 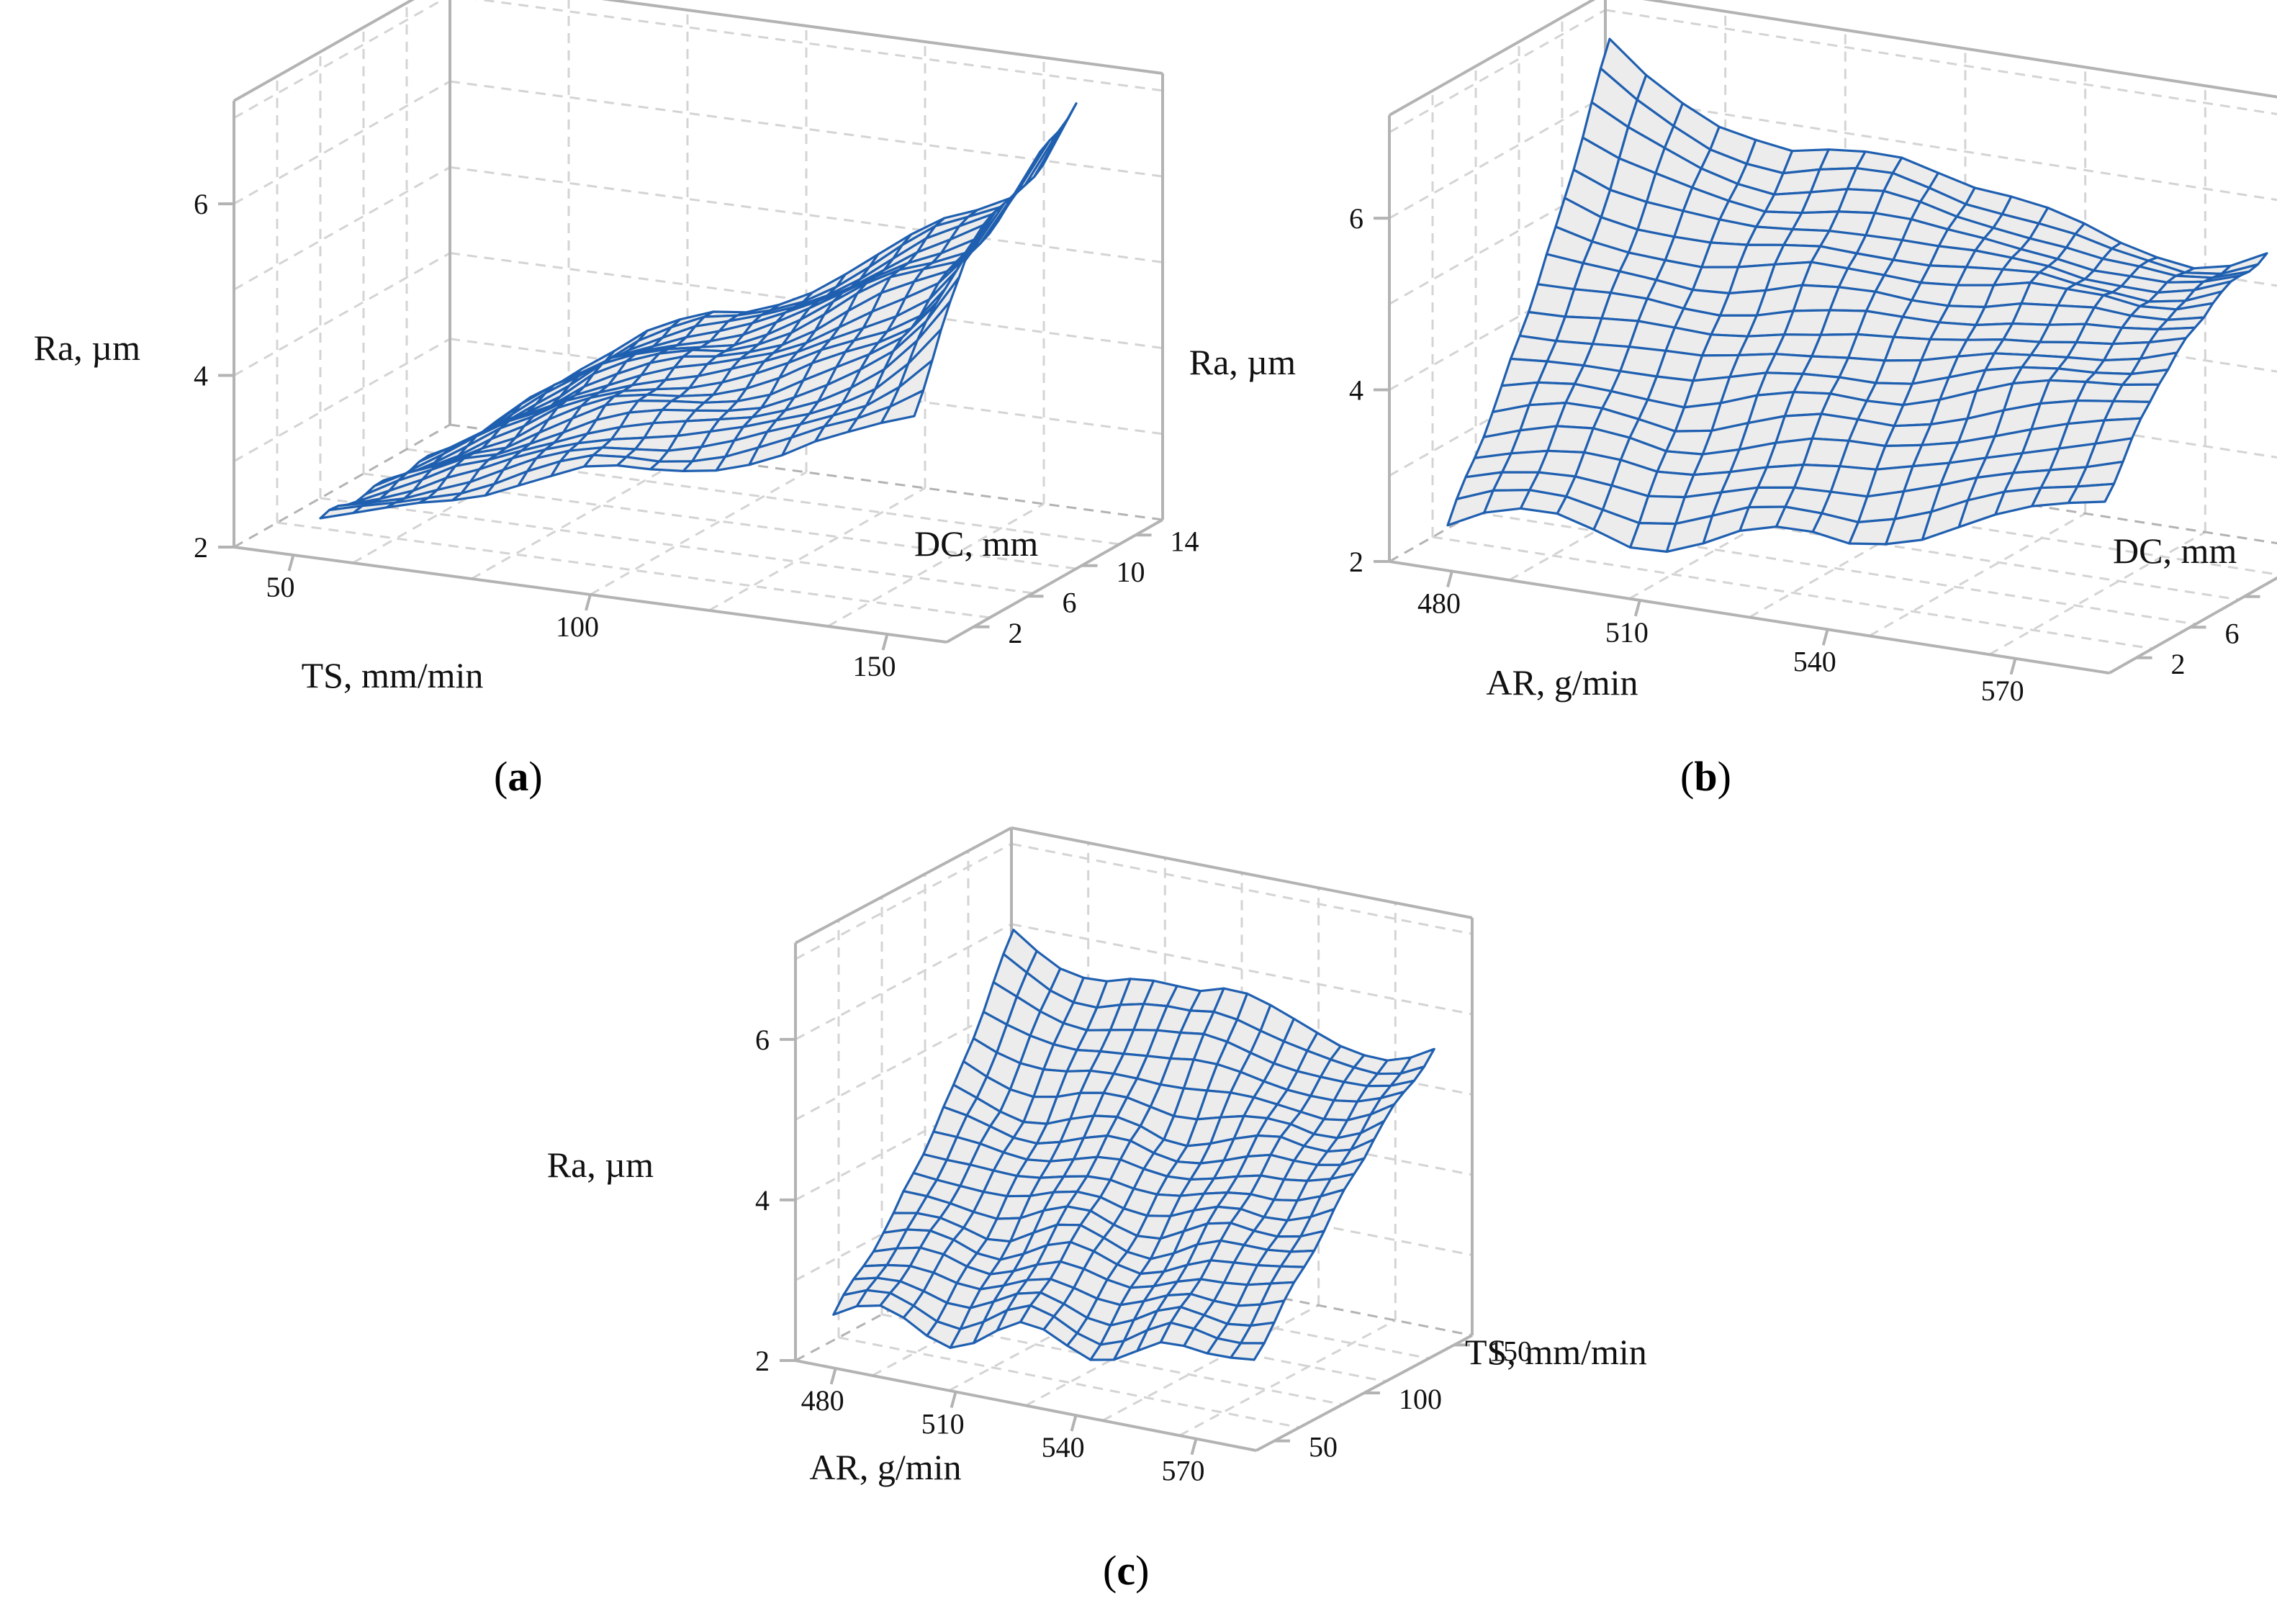 I want to click on caption-b: (b), so click(x=1706, y=776).